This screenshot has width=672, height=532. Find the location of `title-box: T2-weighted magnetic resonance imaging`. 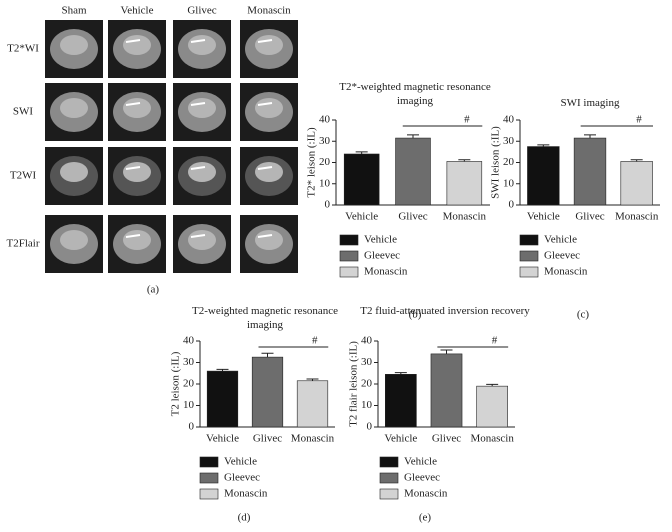

title-box: T2-weighted magnetic resonance imaging is located at coordinates (265, 318).